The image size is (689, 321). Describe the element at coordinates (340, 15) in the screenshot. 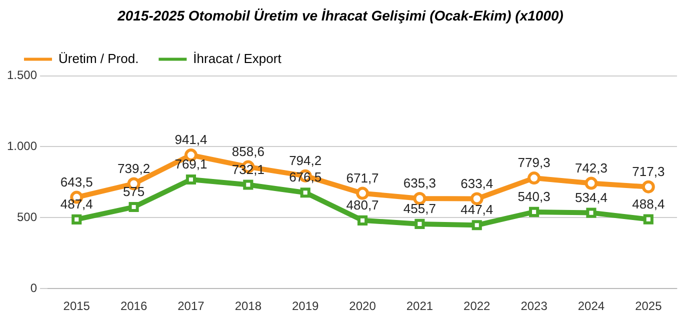

I see `chart-title: 2015-2025 Otomobil Üretim ve İhracat Gelişimi (Ocak-Ekim) (x1000)` at that location.